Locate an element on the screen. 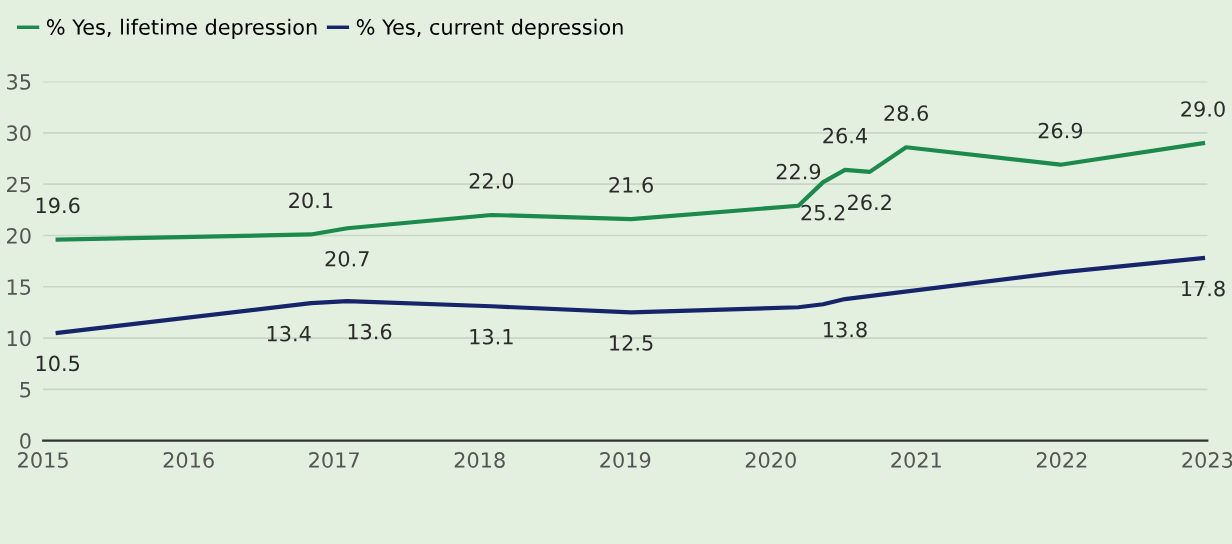 Image resolution: width=1232 pixels, height=544 pixels. x-tick-label: 2020 is located at coordinates (770, 460).